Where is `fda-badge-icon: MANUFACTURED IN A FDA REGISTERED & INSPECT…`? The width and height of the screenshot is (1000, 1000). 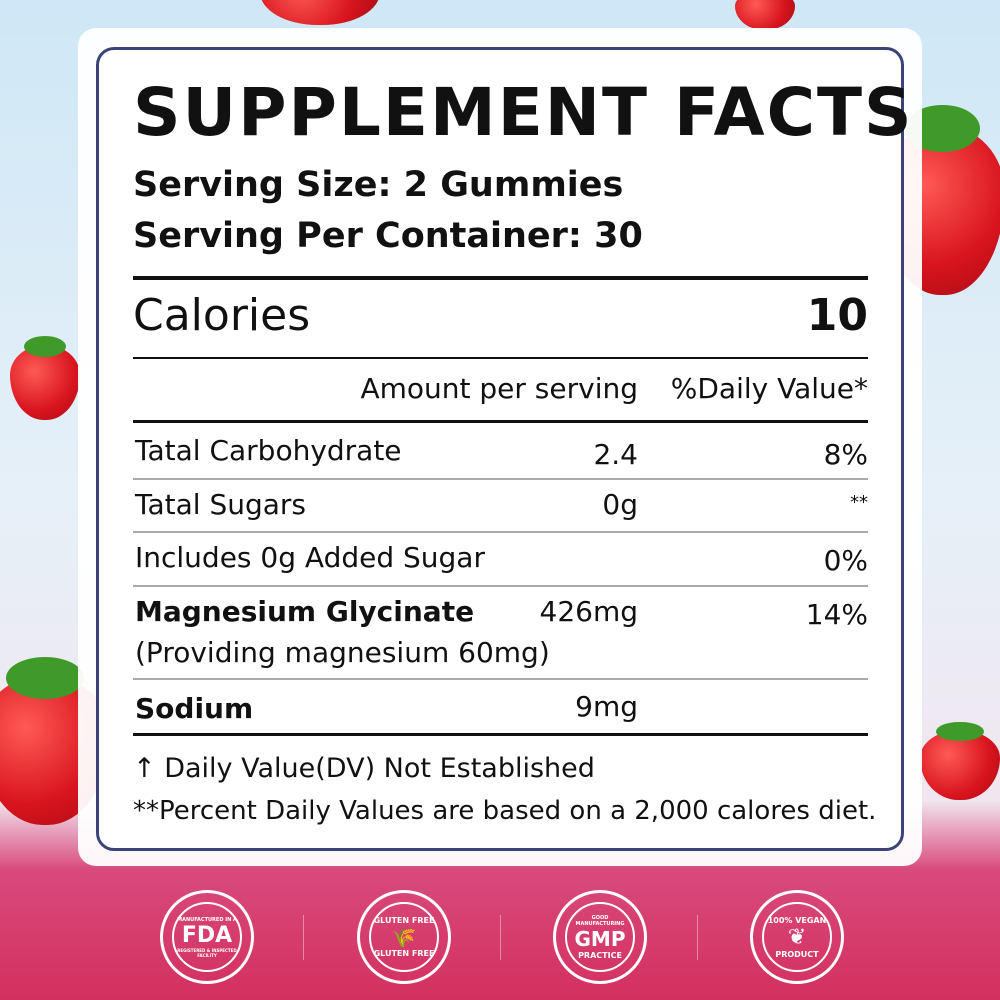
fda-badge-icon: MANUFACTURED IN A FDA REGISTERED & INSPECT… is located at coordinates (207, 937).